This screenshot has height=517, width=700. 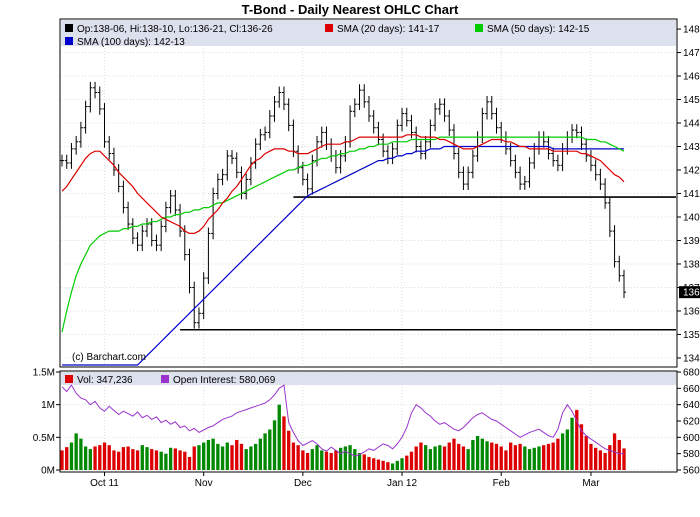 I want to click on x-tick-label: Dec, so click(x=303, y=483).